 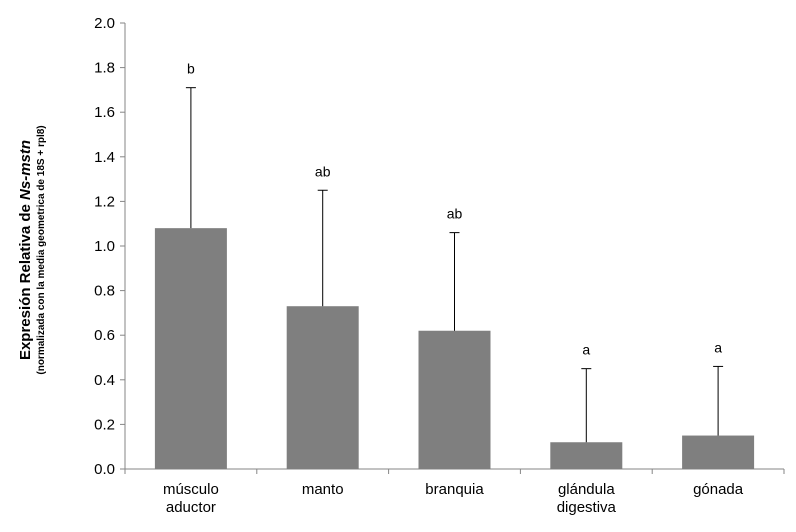 I want to click on x-category-label: branquia, so click(x=454, y=489).